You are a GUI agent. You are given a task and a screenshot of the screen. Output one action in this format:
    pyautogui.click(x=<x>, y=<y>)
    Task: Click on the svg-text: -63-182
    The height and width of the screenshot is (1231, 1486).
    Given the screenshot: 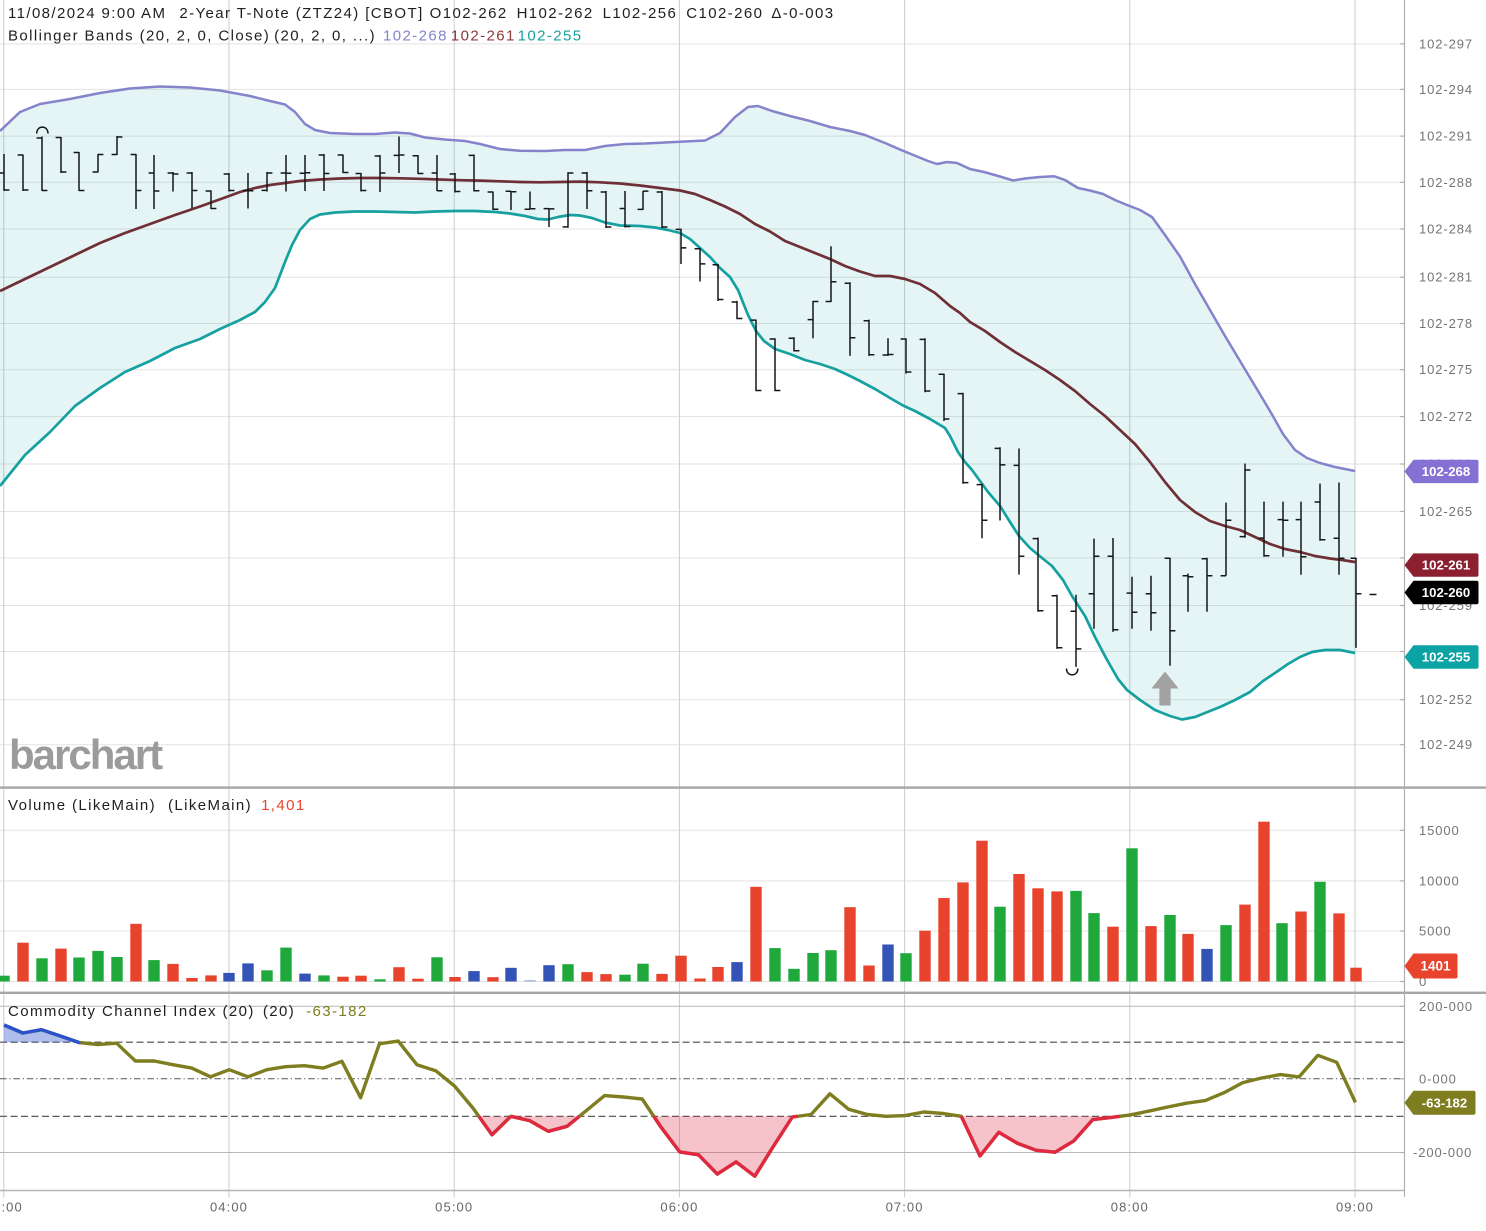 What is the action you would take?
    pyautogui.click(x=1444, y=1102)
    